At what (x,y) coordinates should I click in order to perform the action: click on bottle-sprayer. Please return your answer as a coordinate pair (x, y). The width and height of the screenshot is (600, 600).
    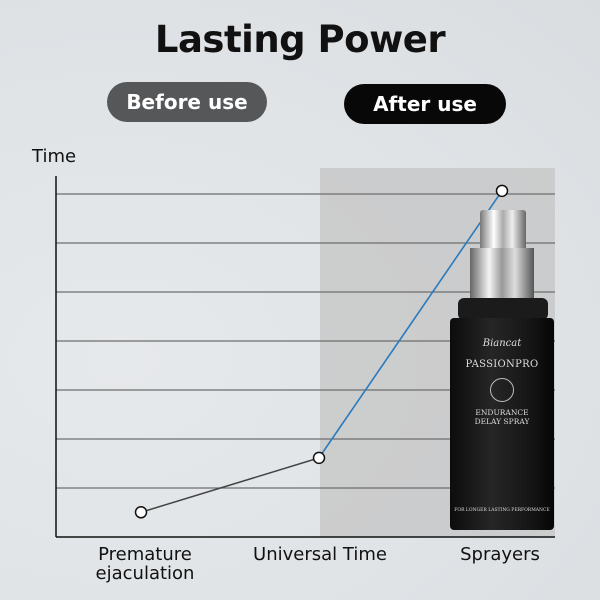
    Looking at the image, I should click on (503, 230).